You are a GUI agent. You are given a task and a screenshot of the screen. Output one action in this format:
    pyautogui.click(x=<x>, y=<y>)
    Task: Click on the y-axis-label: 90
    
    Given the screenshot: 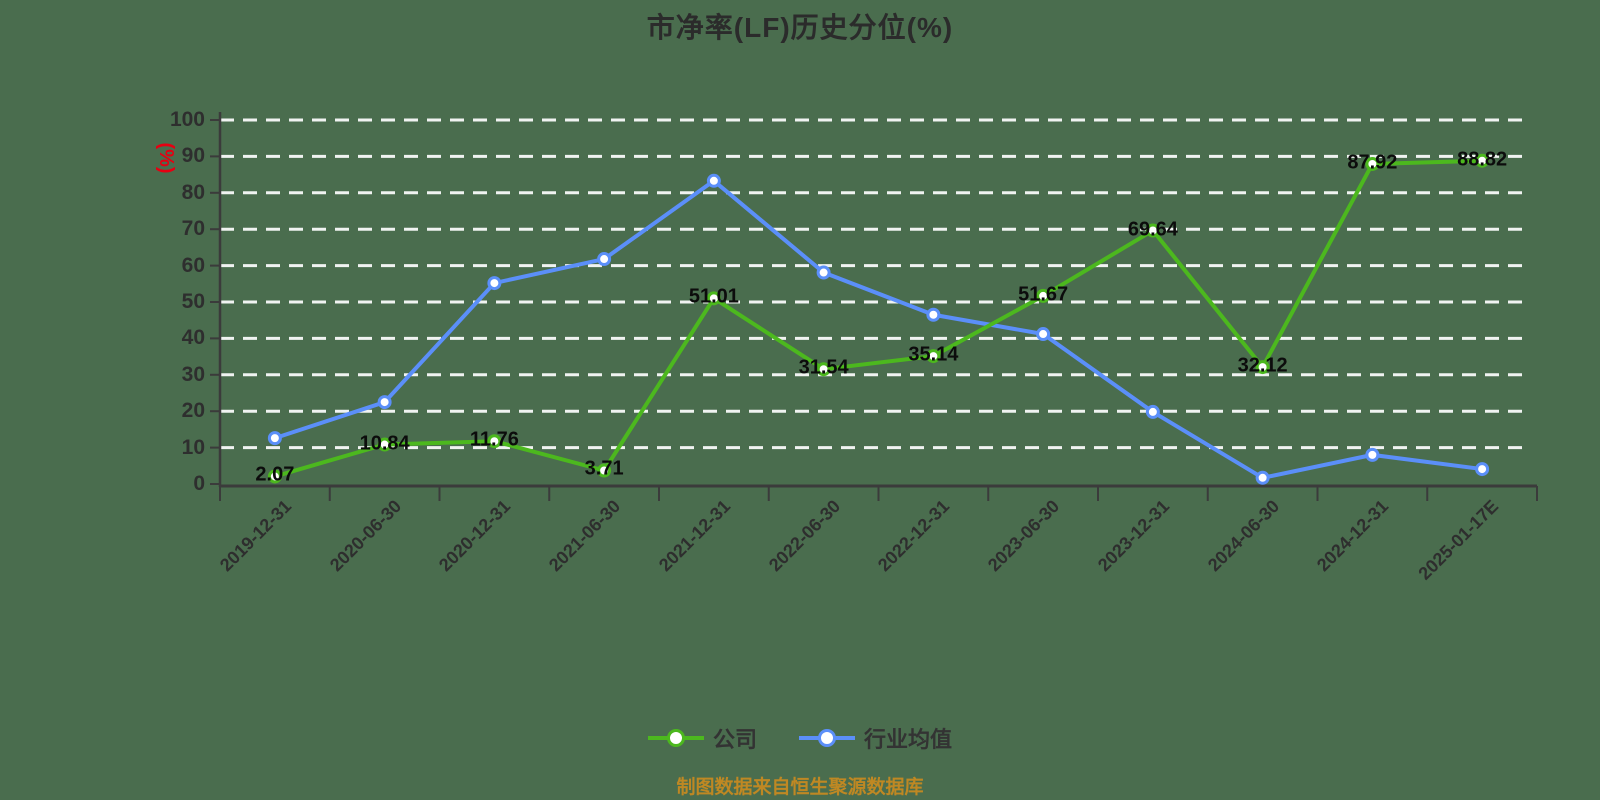 What is the action you would take?
    pyautogui.click(x=193, y=156)
    